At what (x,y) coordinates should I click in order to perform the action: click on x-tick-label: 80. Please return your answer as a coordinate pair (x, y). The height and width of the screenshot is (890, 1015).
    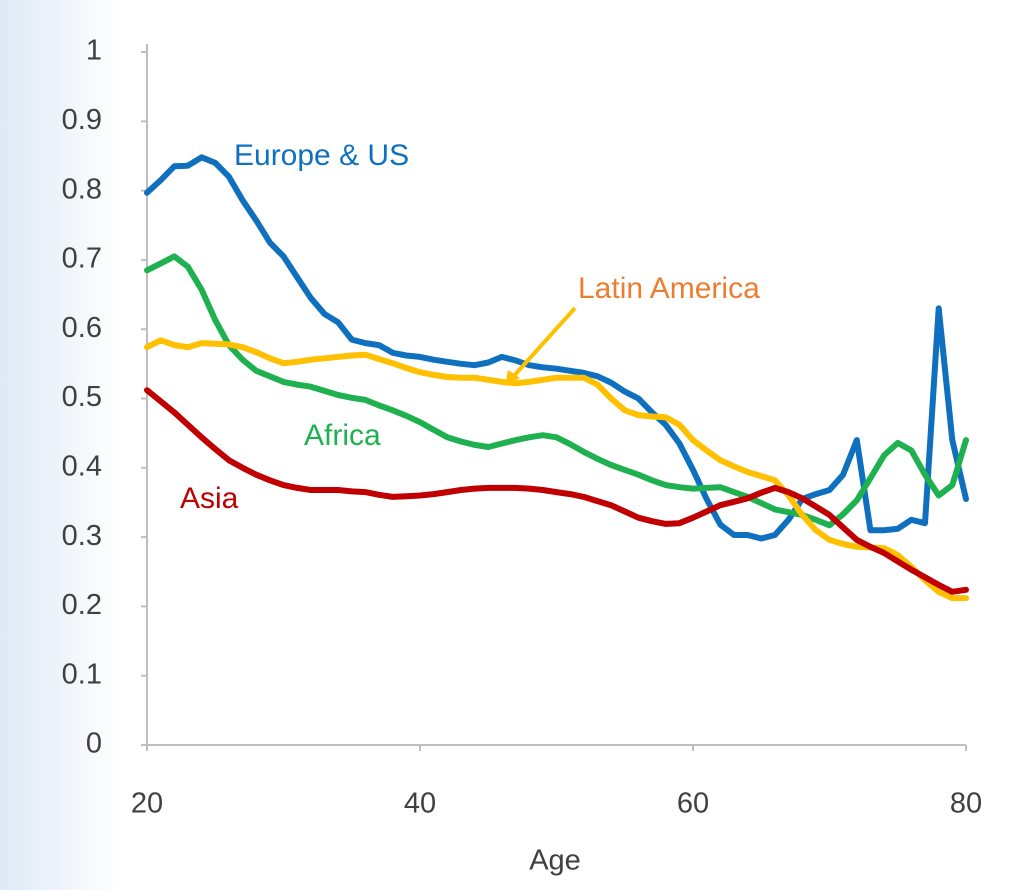
    Looking at the image, I should click on (966, 804).